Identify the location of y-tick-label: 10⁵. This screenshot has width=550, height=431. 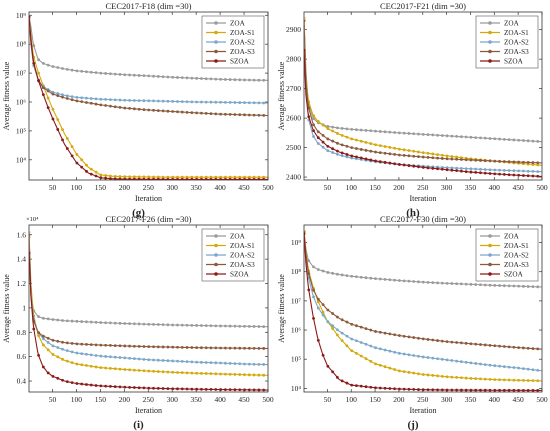
(296, 359).